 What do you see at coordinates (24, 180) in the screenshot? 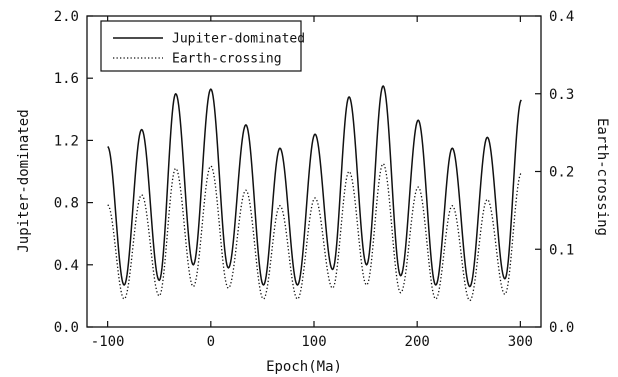
I see `y-left-axis-label: Jupiter-dominated` at bounding box center [24, 180].